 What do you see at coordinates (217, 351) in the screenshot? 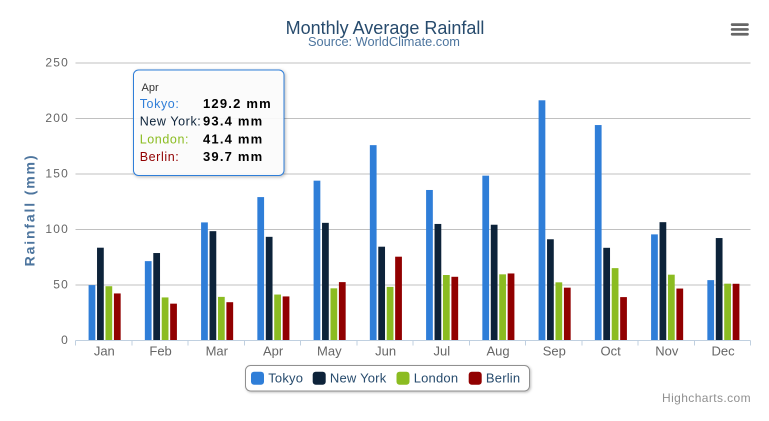
I see `svg-text: Mar` at bounding box center [217, 351].